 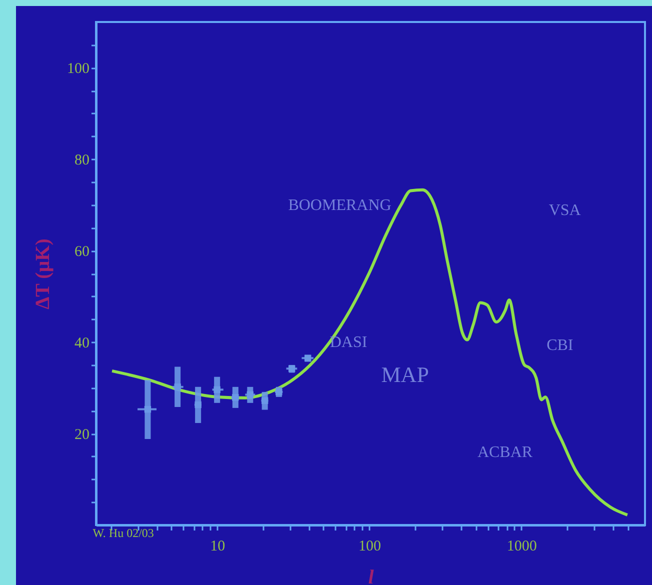 What do you see at coordinates (349, 342) in the screenshot?
I see `annotation: DASI` at bounding box center [349, 342].